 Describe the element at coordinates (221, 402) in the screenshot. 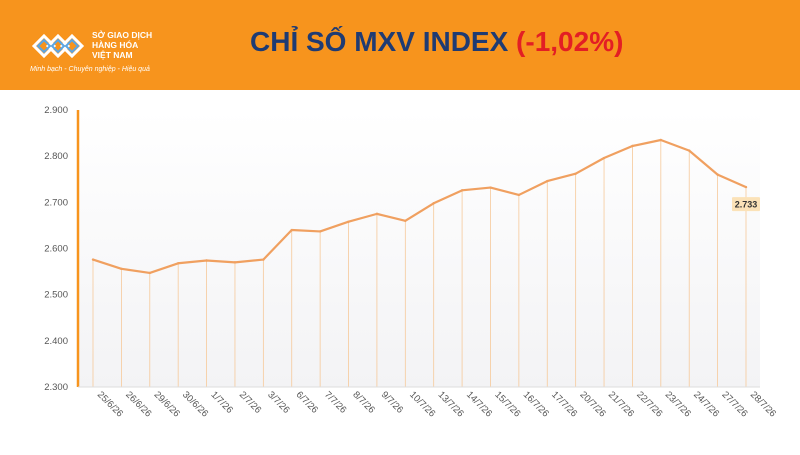

I see `x-tick-label: 1/7/26` at that location.